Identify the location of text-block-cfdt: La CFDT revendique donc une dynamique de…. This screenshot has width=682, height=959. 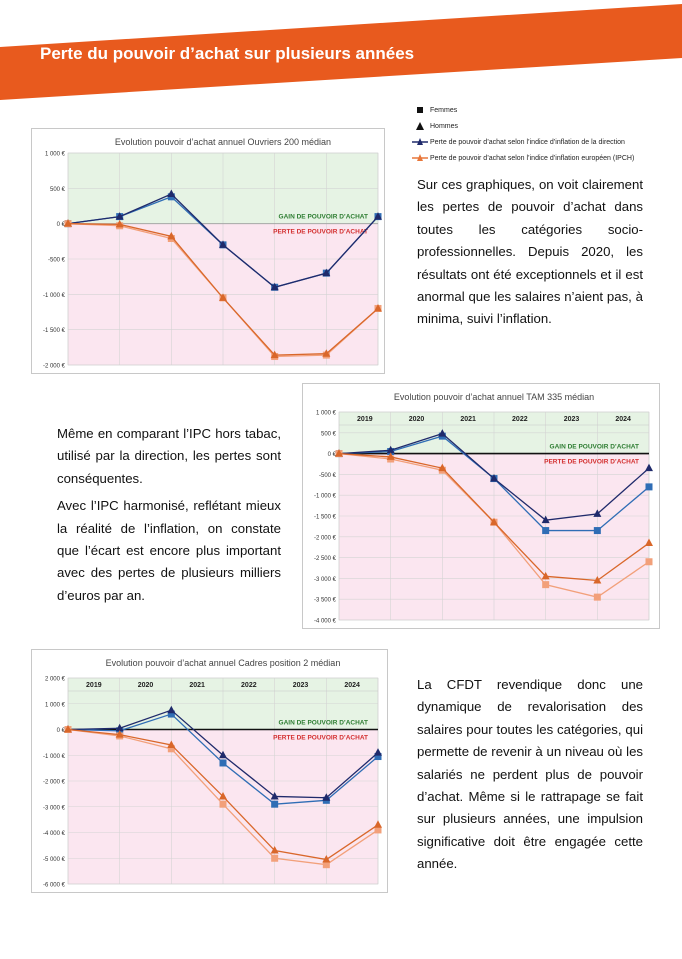
(530, 775).